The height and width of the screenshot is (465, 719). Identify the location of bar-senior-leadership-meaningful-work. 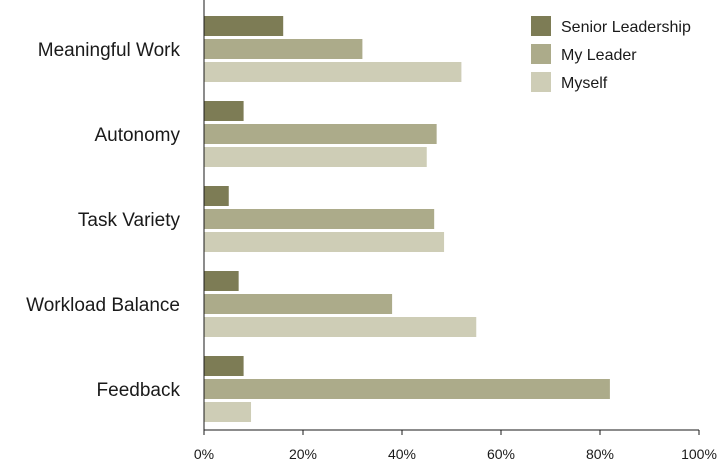
(244, 26).